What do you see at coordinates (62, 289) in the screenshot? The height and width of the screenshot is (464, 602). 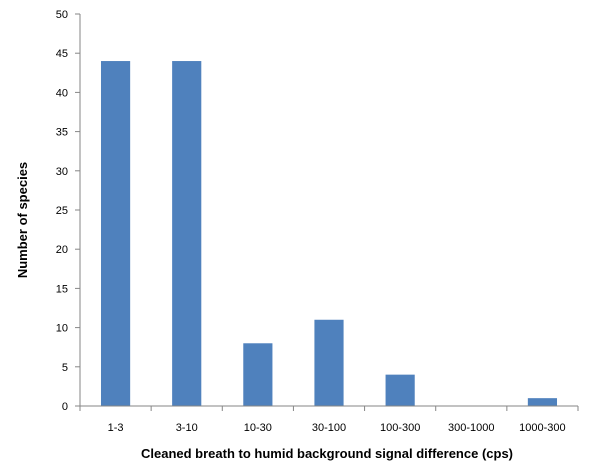 I see `y-tick-label: 15` at bounding box center [62, 289].